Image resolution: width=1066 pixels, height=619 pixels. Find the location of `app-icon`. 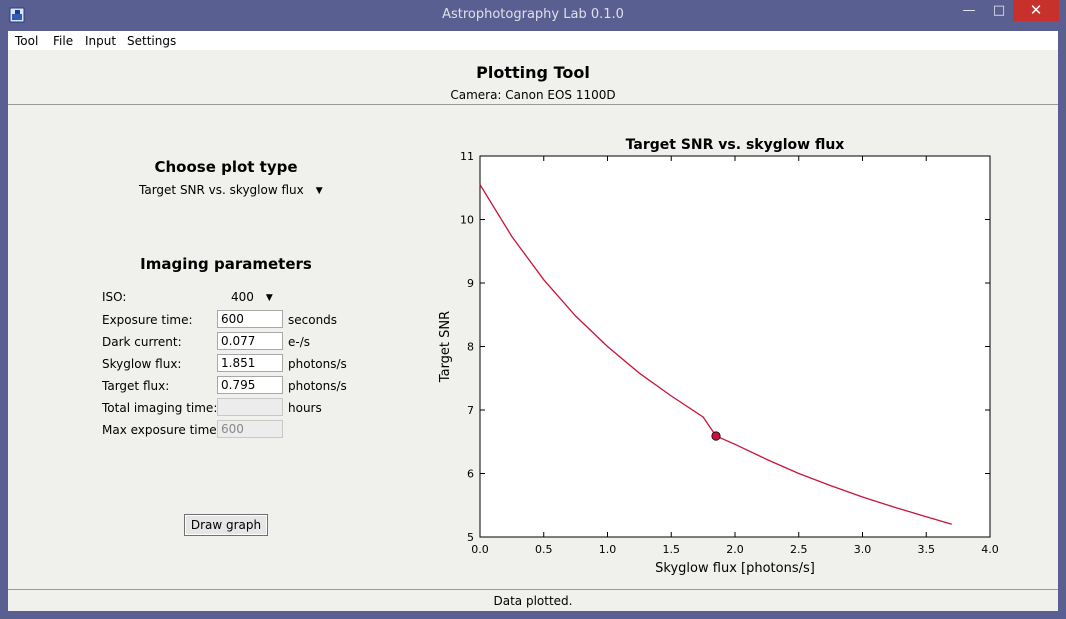

app-icon is located at coordinates (17, 15).